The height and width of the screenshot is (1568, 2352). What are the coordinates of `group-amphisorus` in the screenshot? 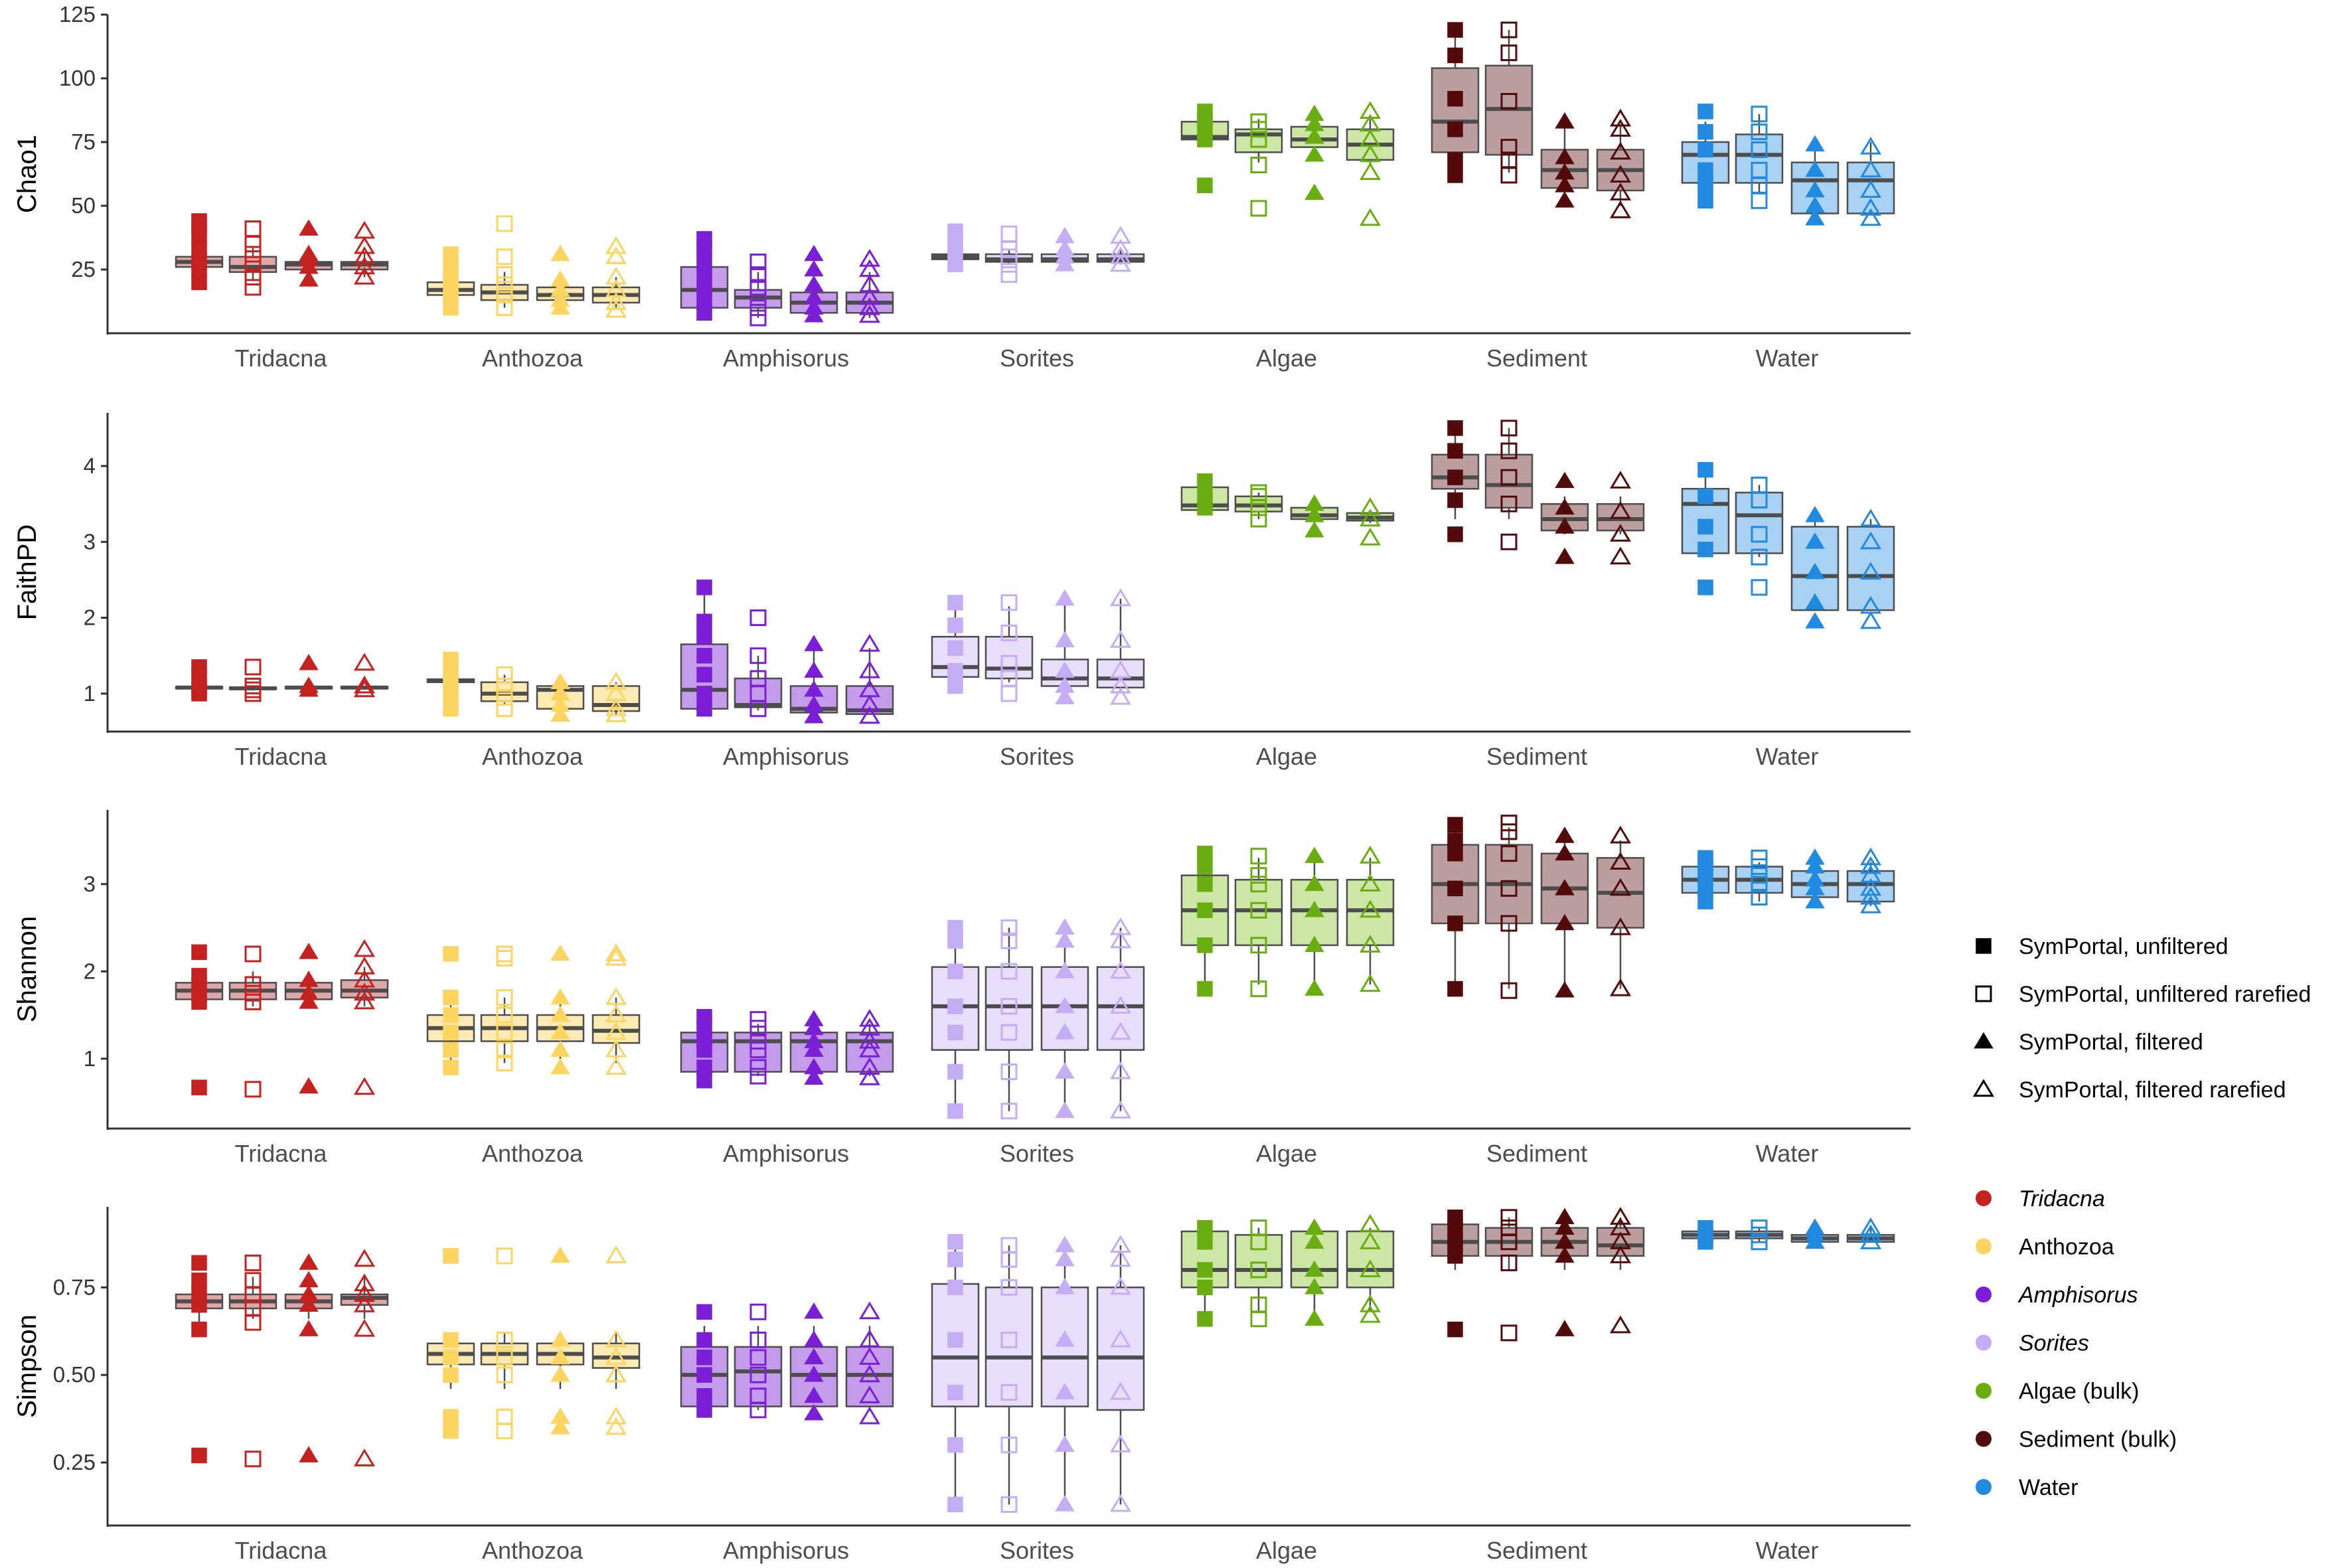 It's located at (787, 1048).